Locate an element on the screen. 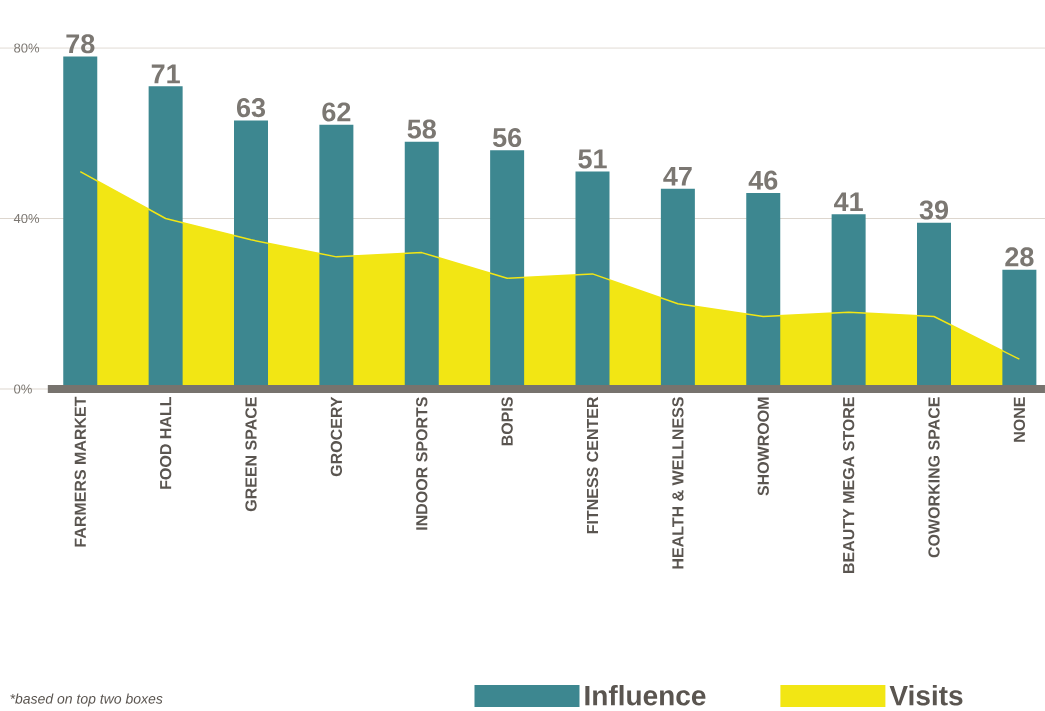 This screenshot has width=1045, height=711. data-label: 28 is located at coordinates (1019, 257).